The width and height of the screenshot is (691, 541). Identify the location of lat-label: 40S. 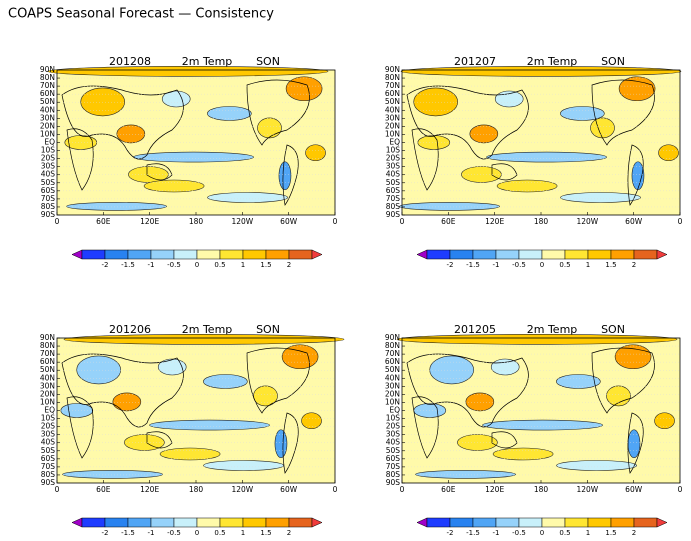
(48, 442).